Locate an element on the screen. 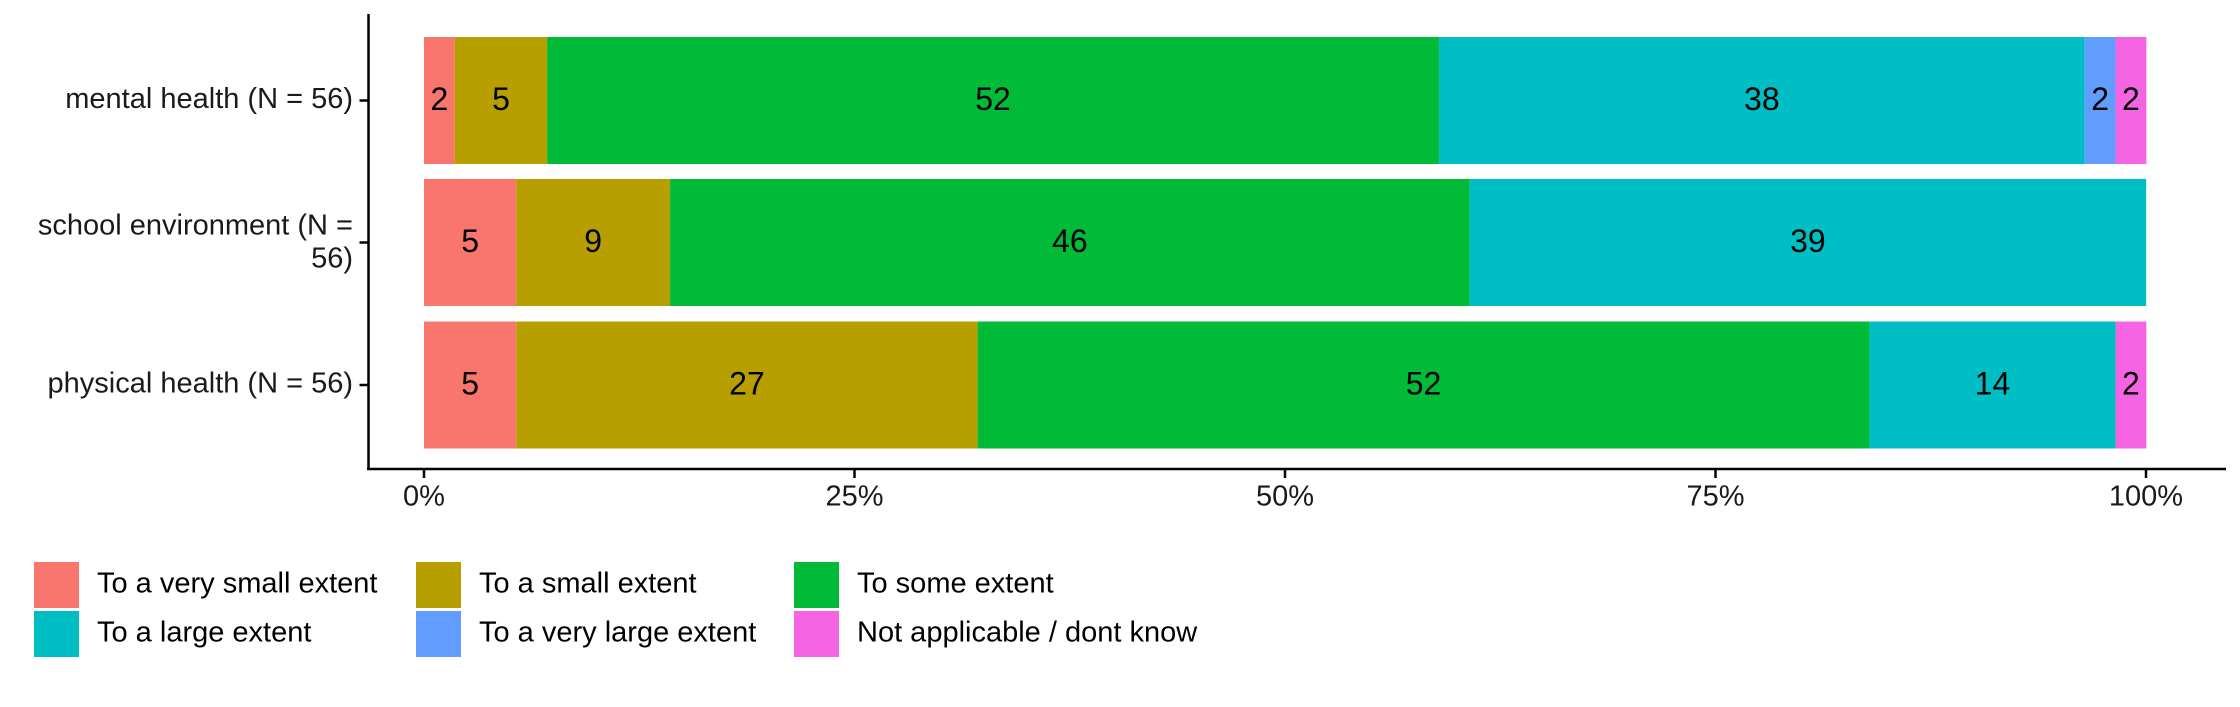 The width and height of the screenshot is (2240, 707). x-tick-label: 100% is located at coordinates (2146, 497).